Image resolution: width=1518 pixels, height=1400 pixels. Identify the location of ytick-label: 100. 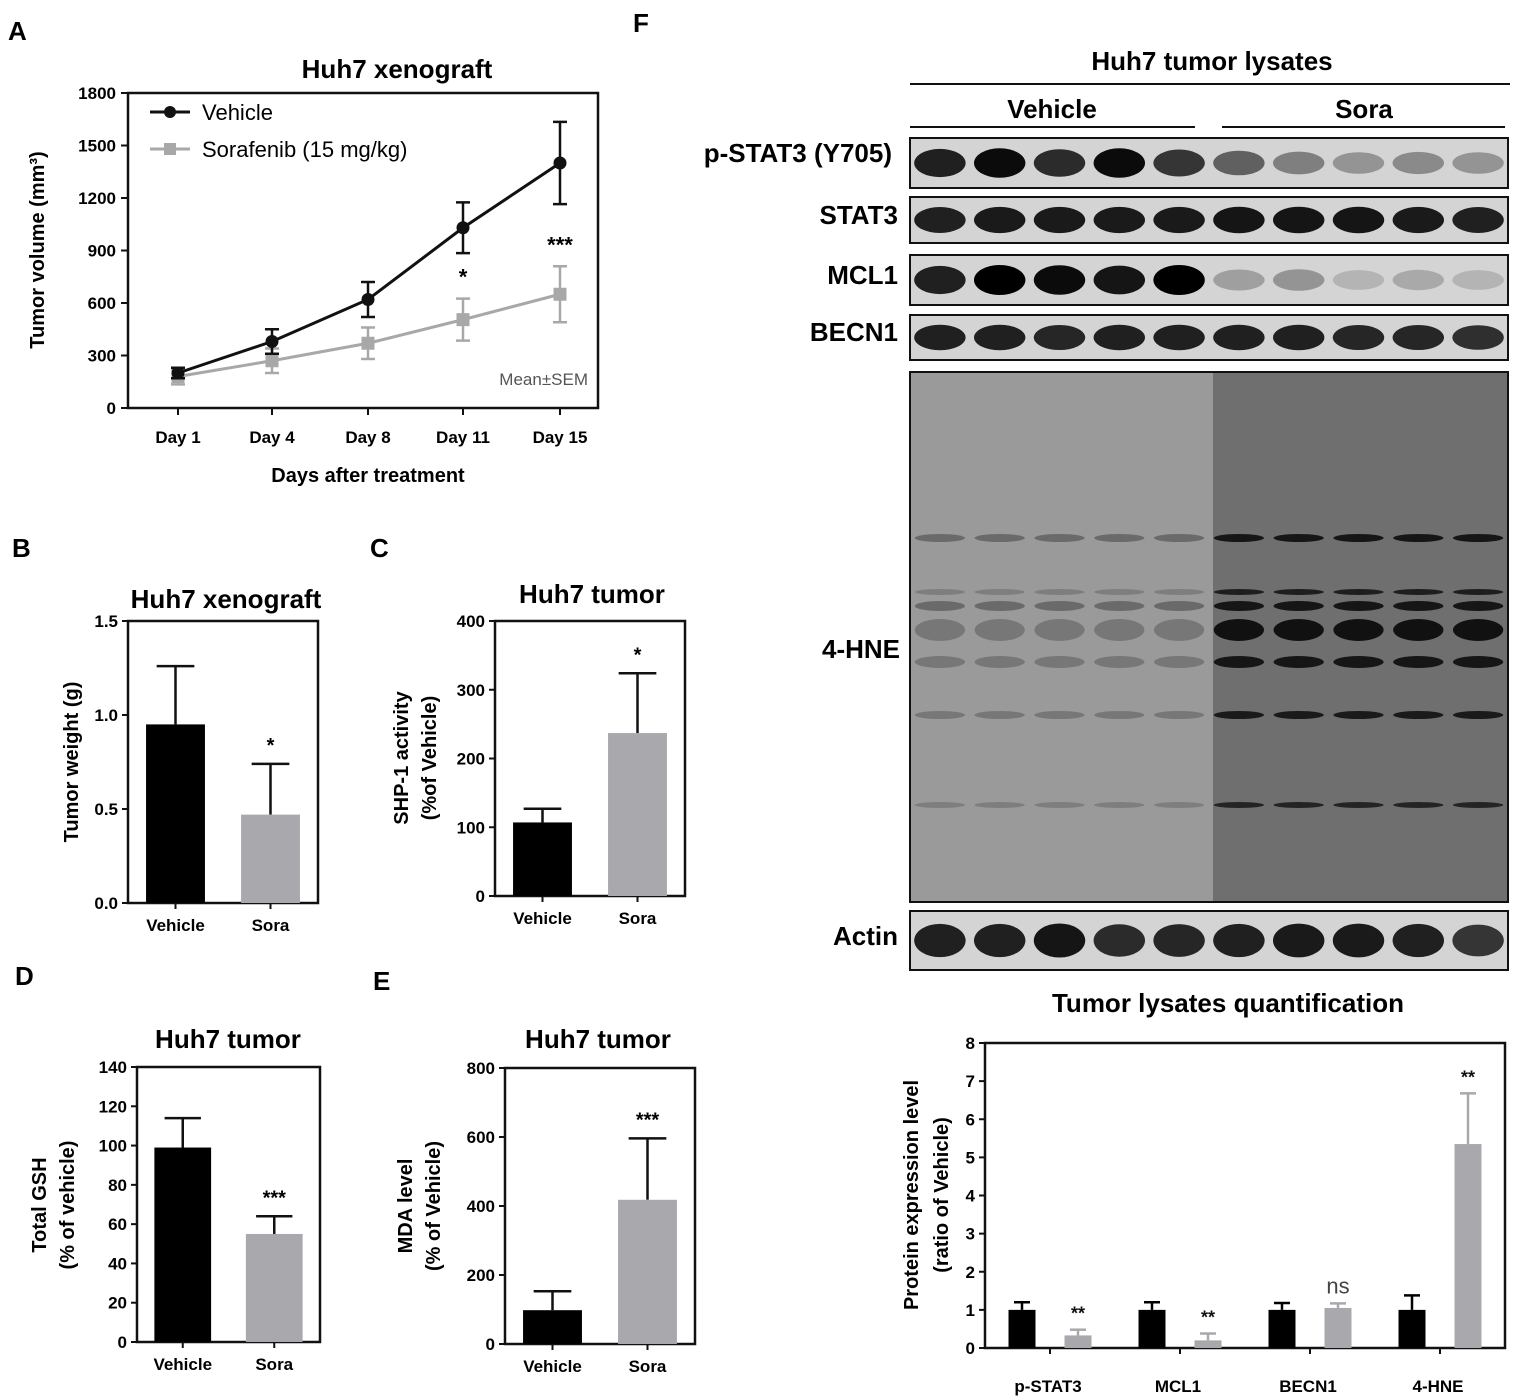
(113, 1146).